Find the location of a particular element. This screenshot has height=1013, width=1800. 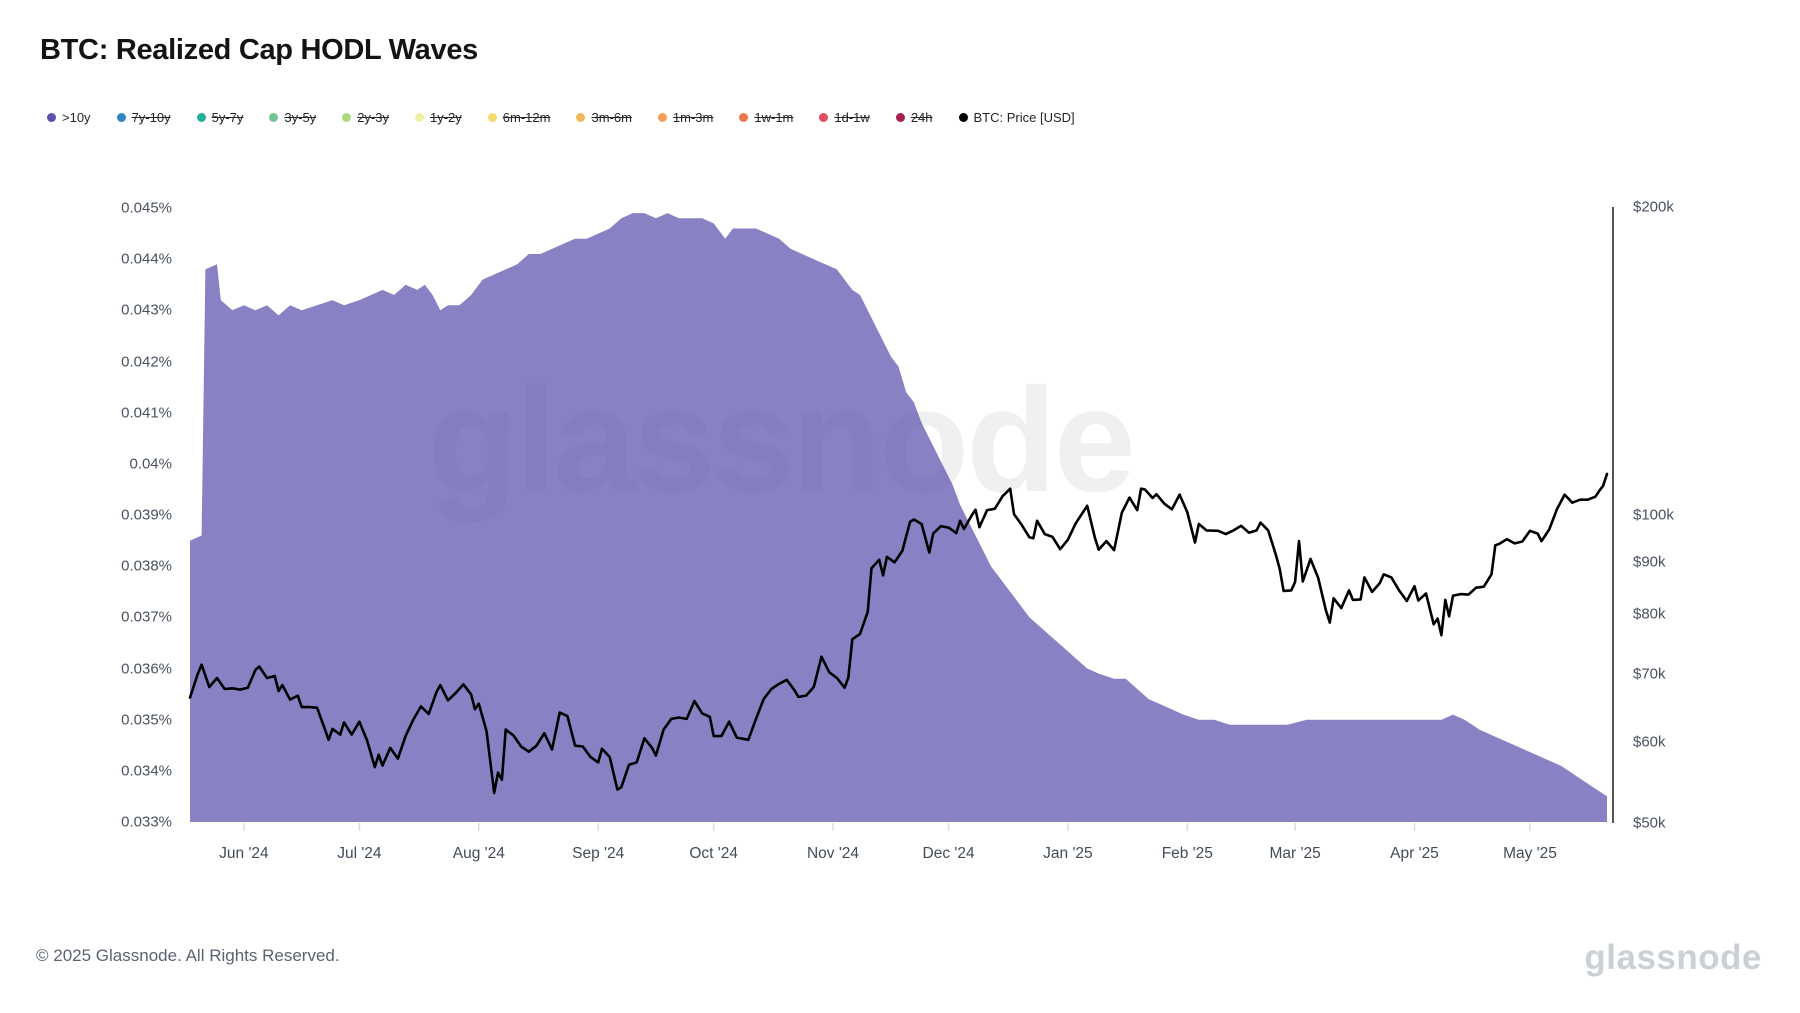

legend-item-1d-1w: 1d-1w is located at coordinates (844, 117).